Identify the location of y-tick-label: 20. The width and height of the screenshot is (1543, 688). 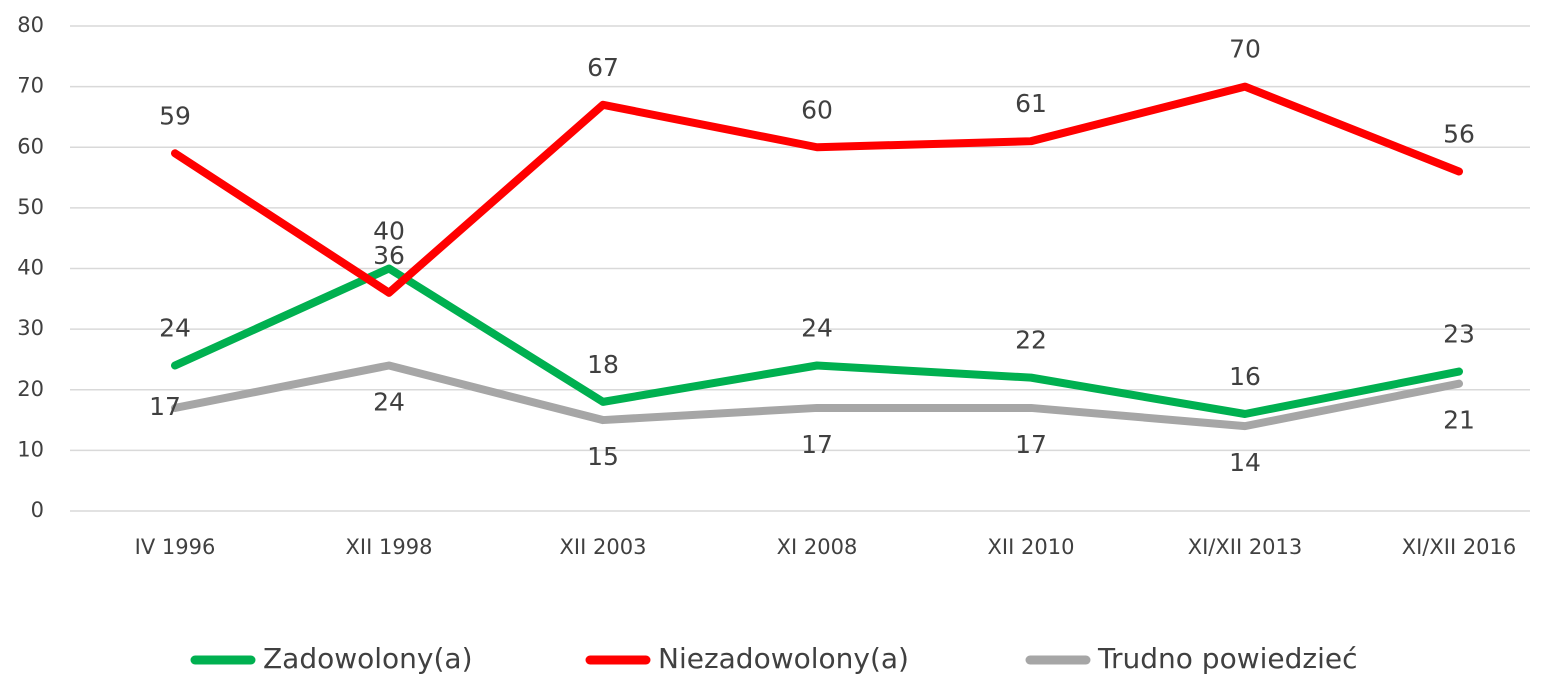
(30, 389).